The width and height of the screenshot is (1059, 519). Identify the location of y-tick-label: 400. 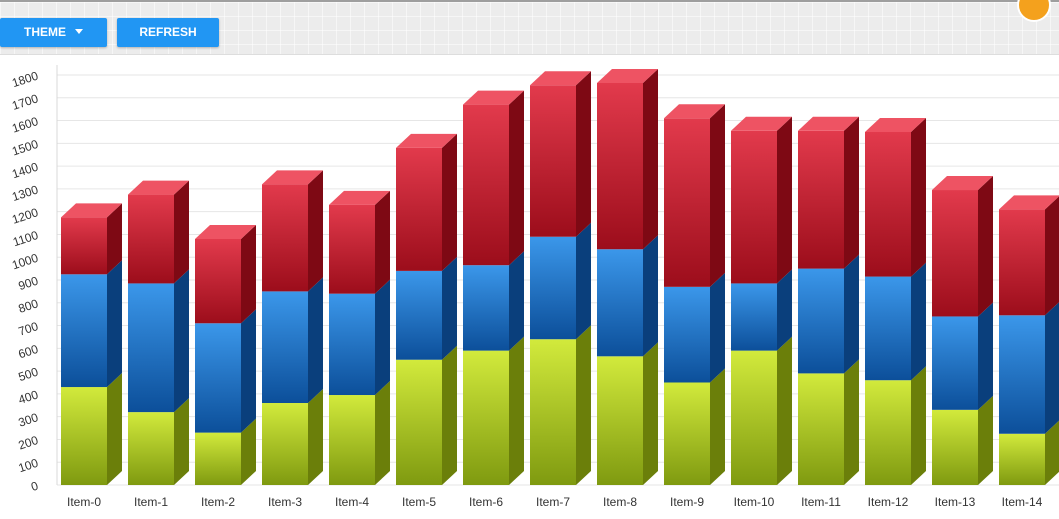
(29, 397).